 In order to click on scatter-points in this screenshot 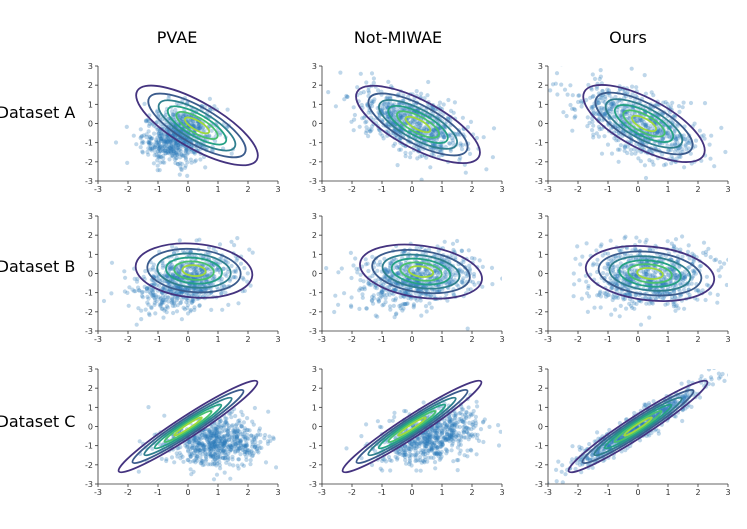, I will do `click(411, 125)`.